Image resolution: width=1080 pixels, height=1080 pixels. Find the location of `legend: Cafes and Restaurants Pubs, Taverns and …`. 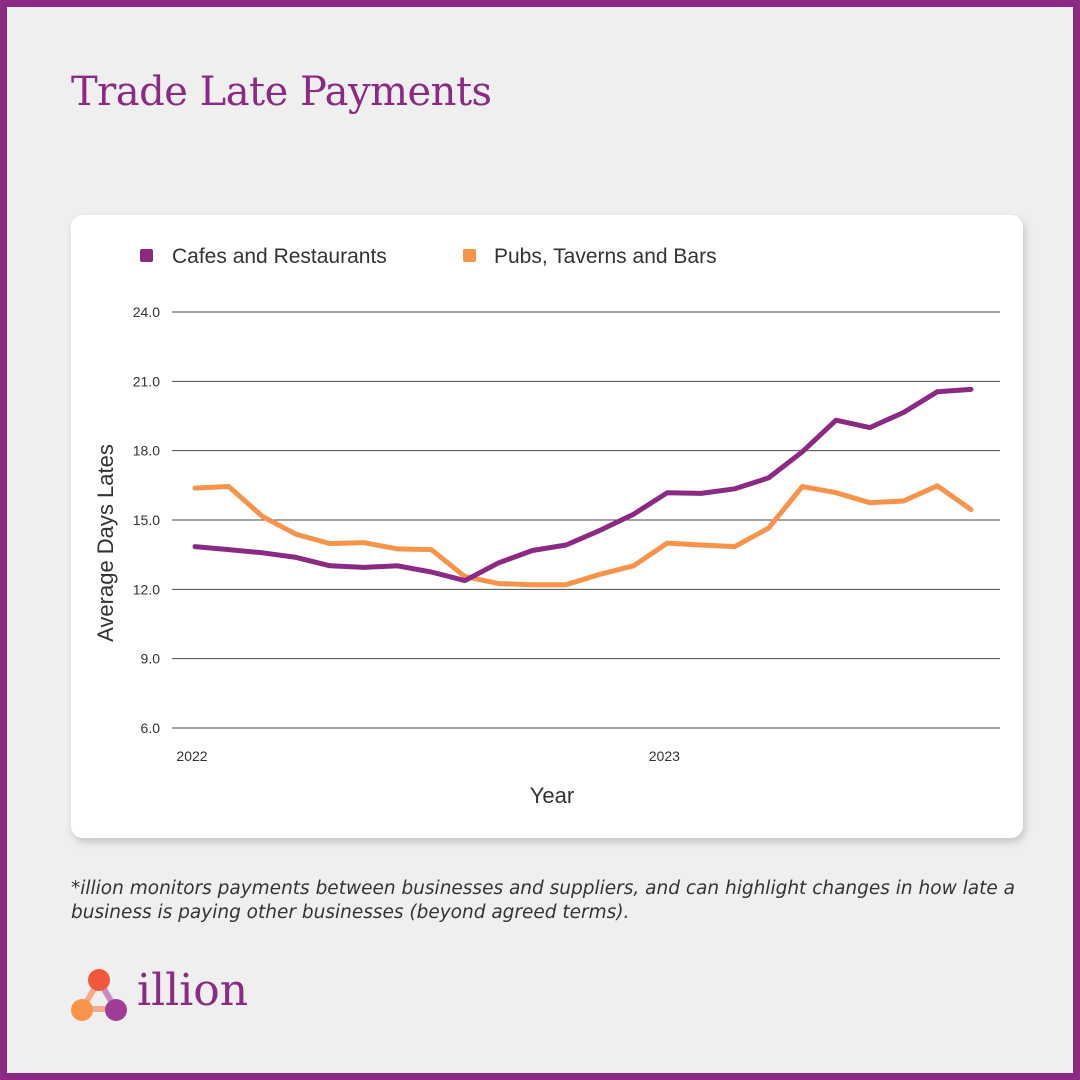

legend: Cafes and Restaurants Pubs, Taverns and … is located at coordinates (428, 256).